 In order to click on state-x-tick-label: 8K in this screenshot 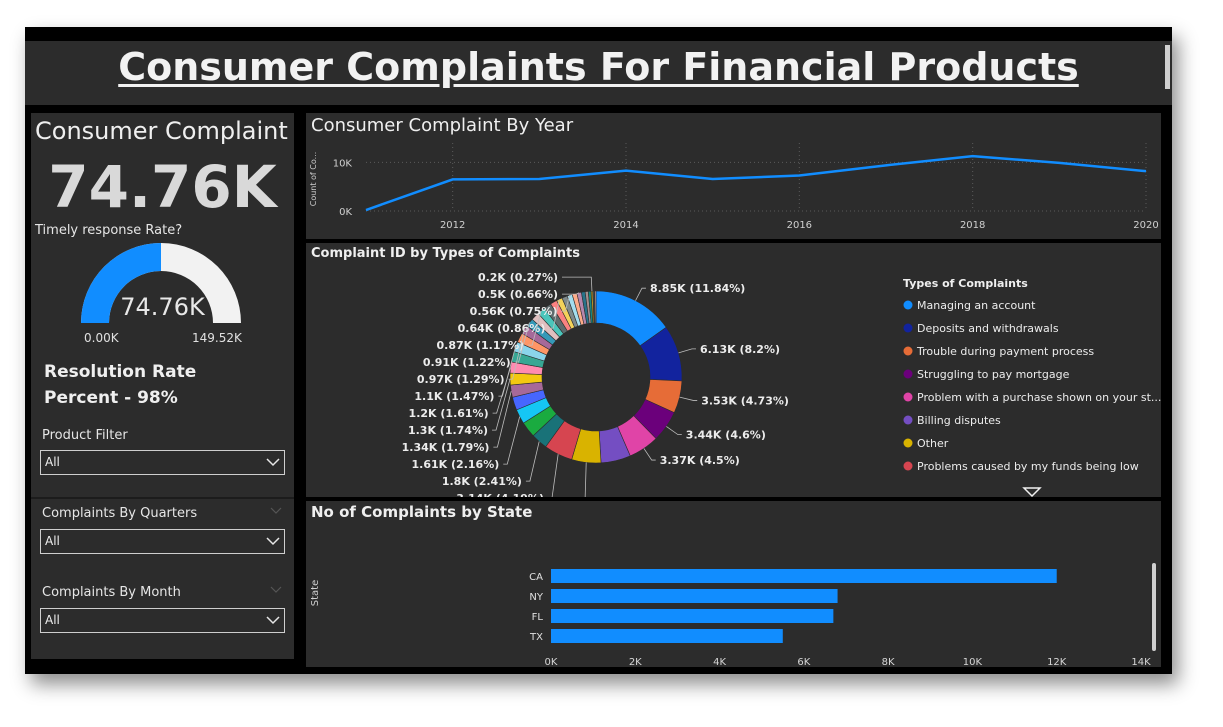, I will do `click(888, 662)`.